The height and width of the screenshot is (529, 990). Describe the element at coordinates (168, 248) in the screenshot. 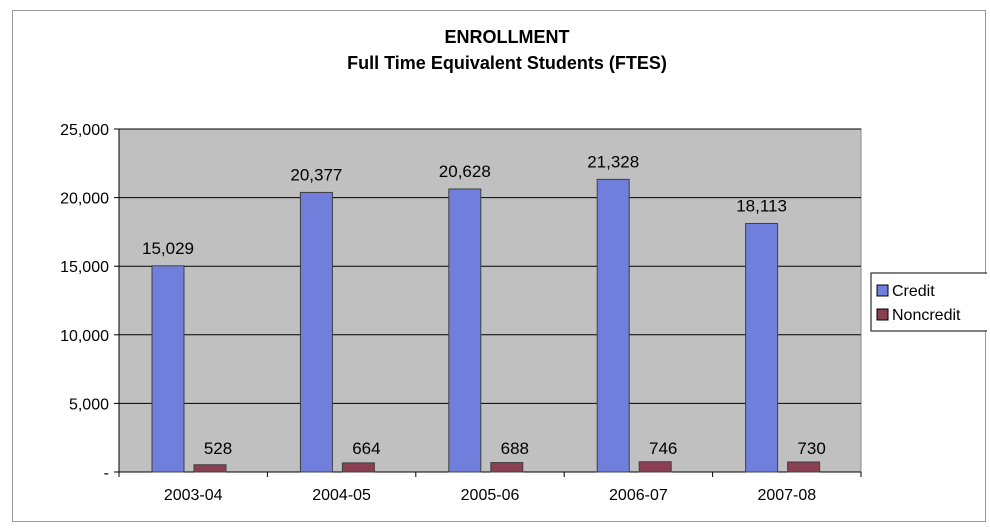

I see `data-label: 15,029` at that location.